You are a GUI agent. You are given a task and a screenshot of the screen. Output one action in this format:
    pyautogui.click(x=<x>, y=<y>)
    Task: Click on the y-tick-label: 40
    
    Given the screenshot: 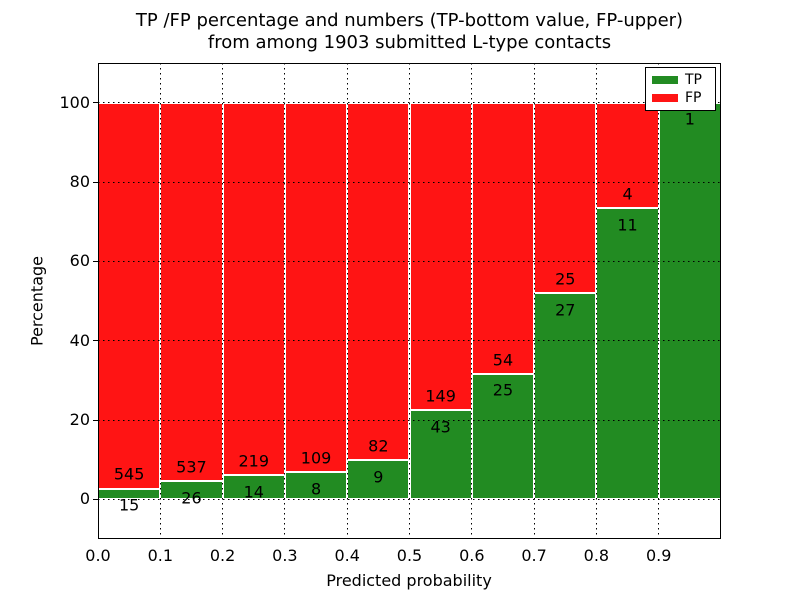 What is the action you would take?
    pyautogui.click(x=79, y=340)
    